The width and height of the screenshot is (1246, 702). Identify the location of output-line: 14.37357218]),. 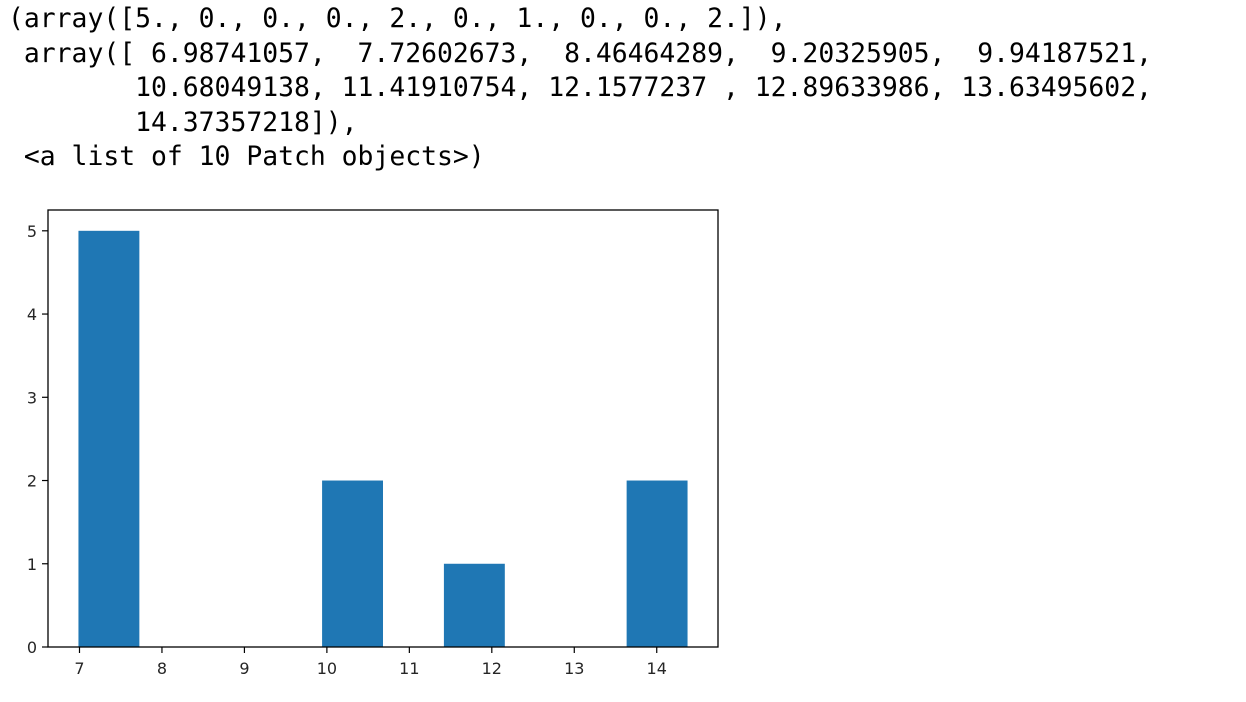
(183, 122).